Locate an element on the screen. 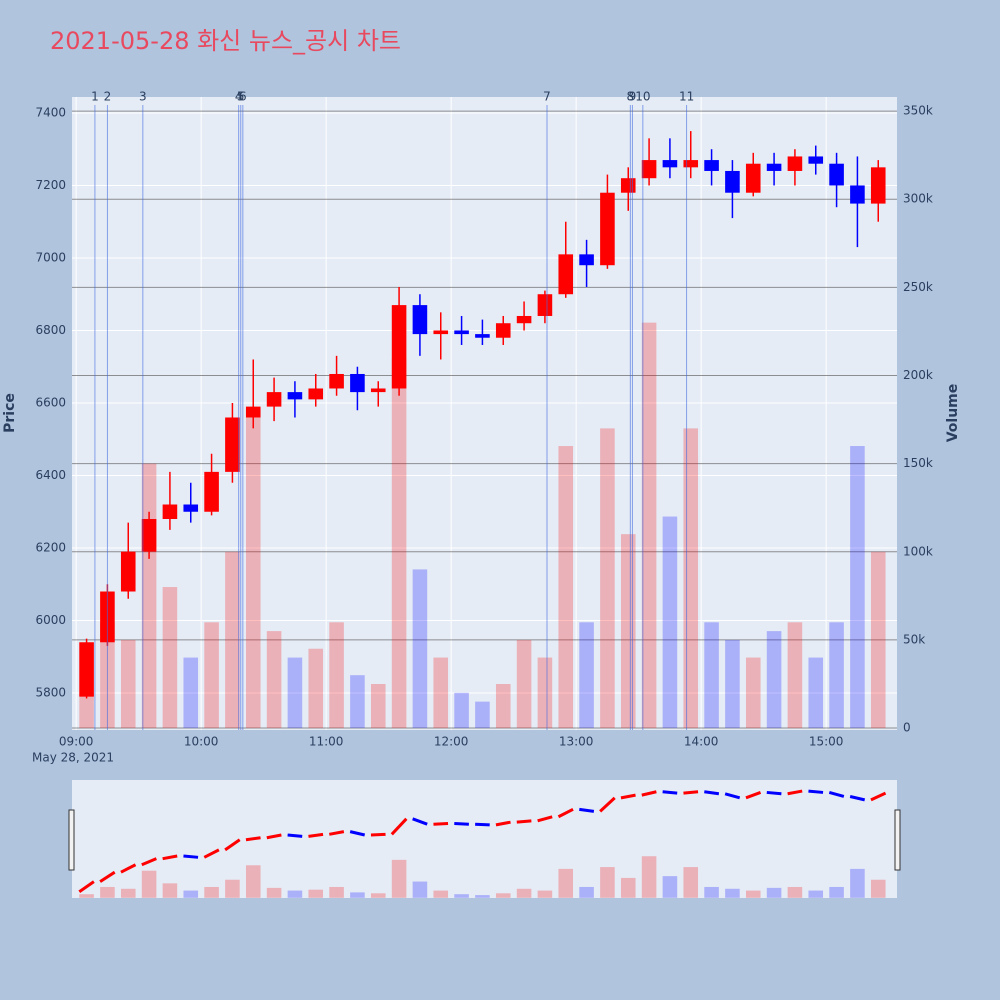  news-label: 4 is located at coordinates (239, 97).